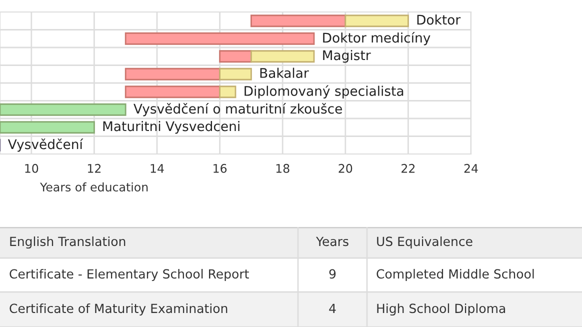 The height and width of the screenshot is (327, 582). I want to click on text: US Equivalence, so click(424, 242).